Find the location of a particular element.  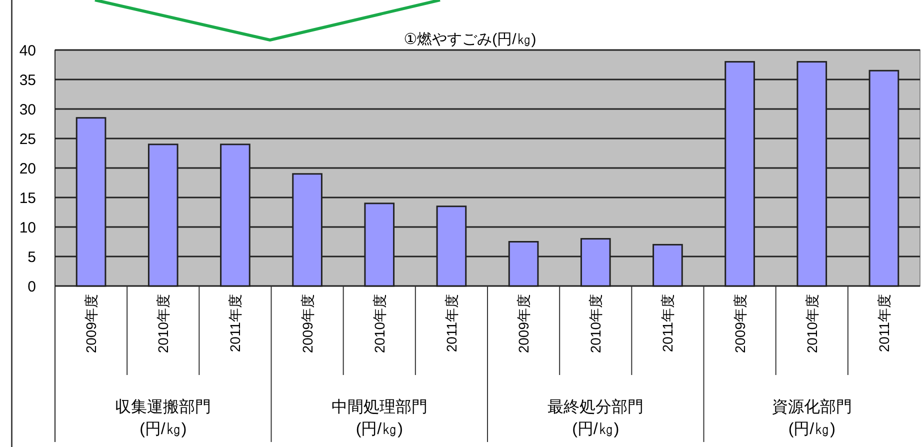

text: 最終処分部門 (円/㎏) is located at coordinates (596, 418).